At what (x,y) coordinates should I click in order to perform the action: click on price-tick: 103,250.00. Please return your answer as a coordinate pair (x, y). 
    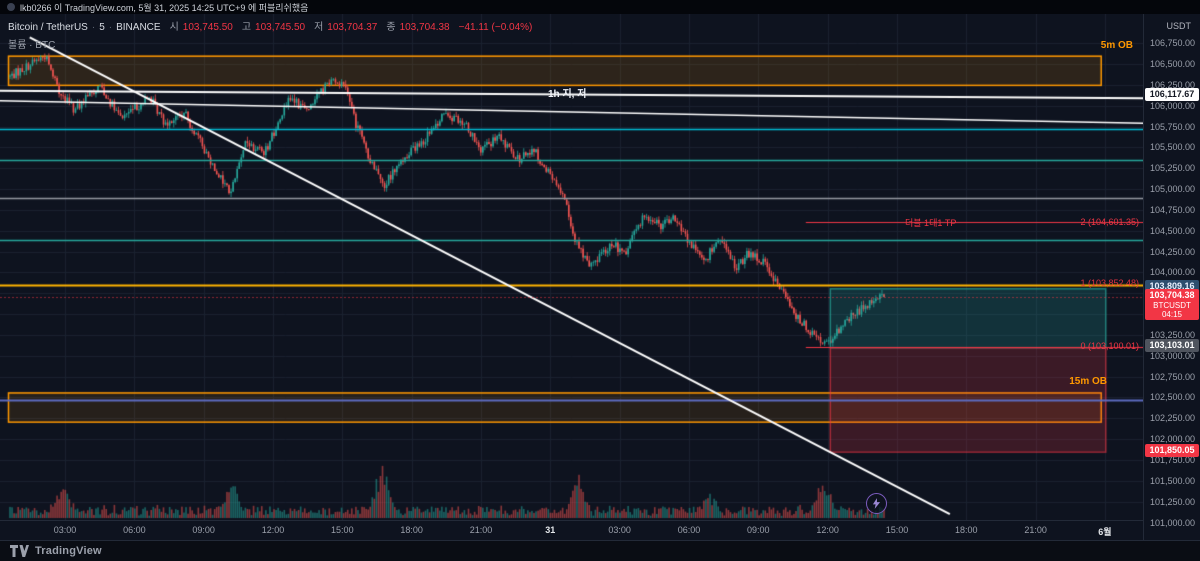
    Looking at the image, I should click on (1172, 334).